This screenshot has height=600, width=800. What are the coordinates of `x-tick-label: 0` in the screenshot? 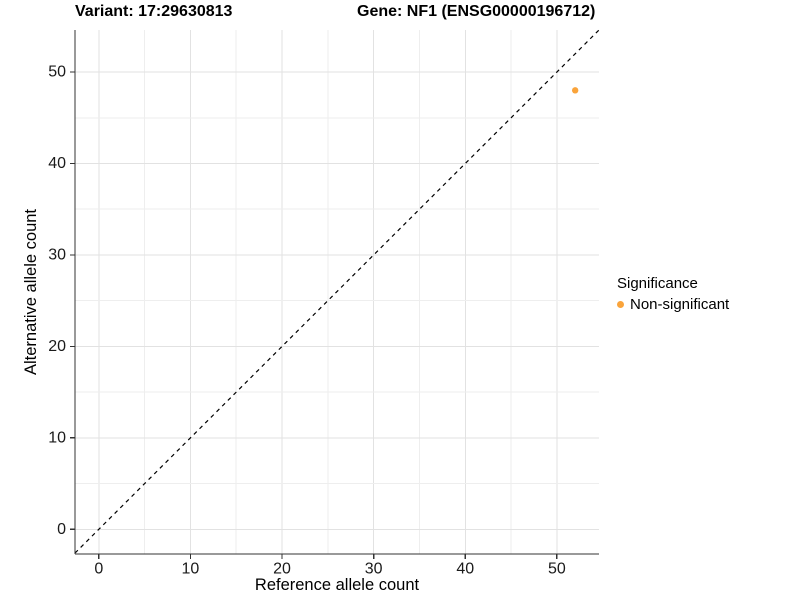 It's located at (98, 568).